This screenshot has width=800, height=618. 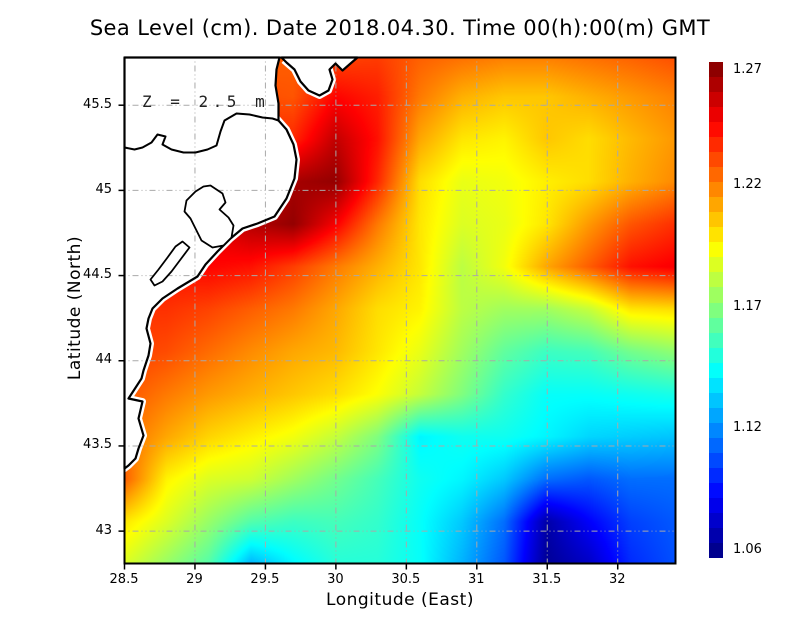 I want to click on danube-river, so click(x=201, y=133).